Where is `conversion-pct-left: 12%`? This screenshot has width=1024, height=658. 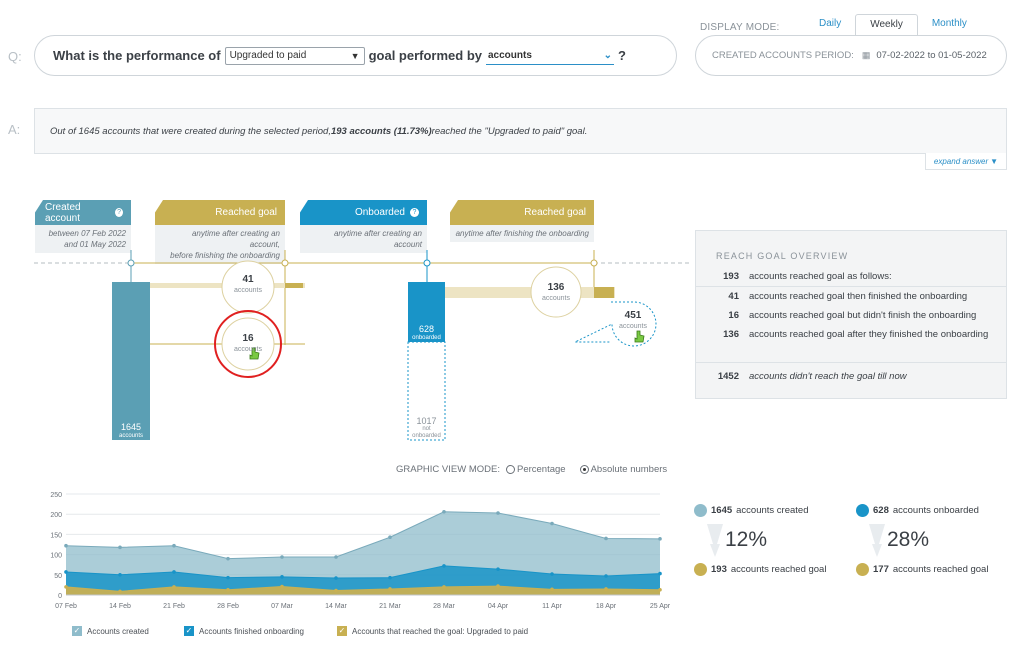
conversion-pct-left: 12% is located at coordinates (746, 539).